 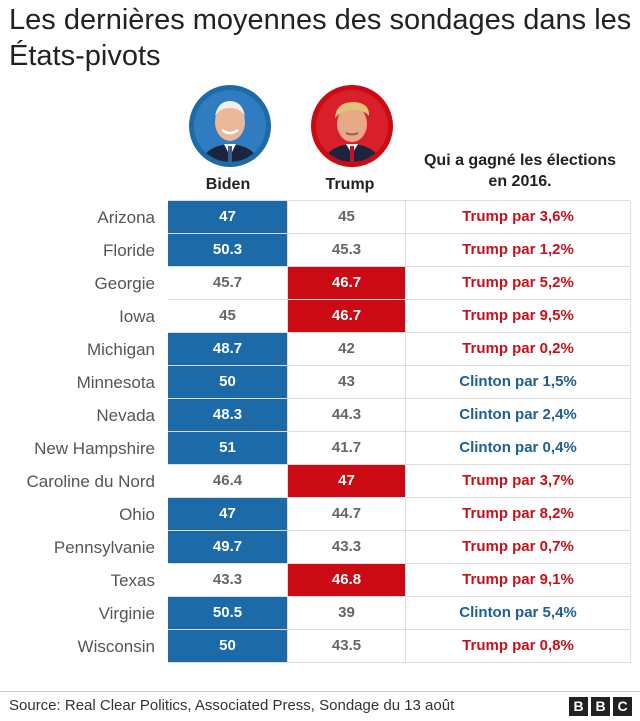 I want to click on result-2016: Clinton par 5,4%, so click(x=518, y=612).